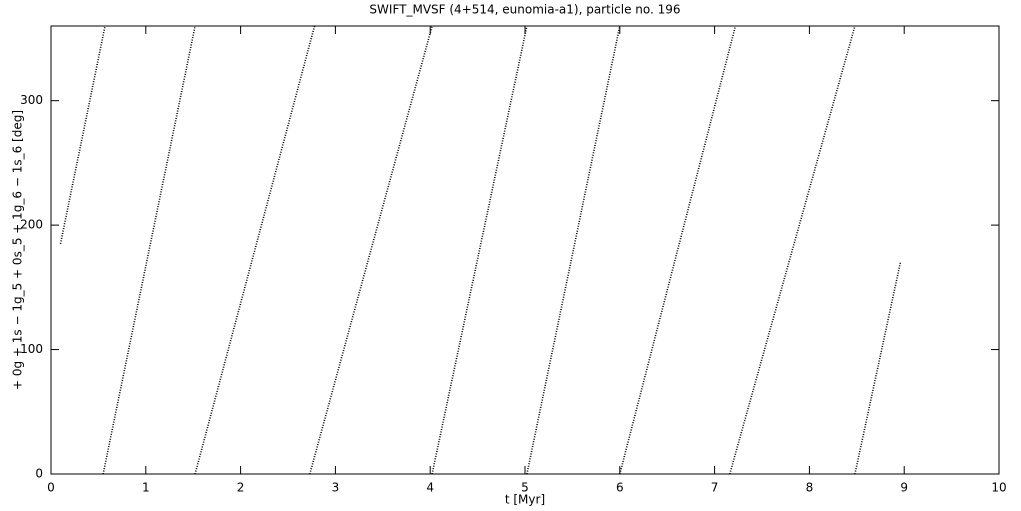 The width and height of the screenshot is (1021, 511). Describe the element at coordinates (241, 488) in the screenshot. I see `x-tick-label: 2` at that location.